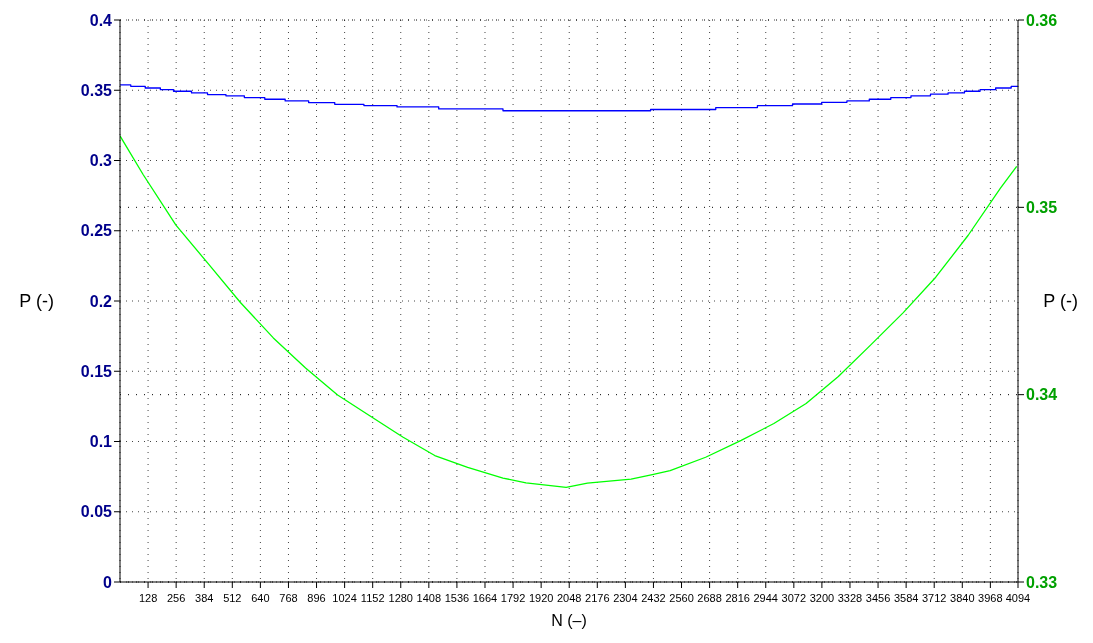 The image size is (1093, 643). What do you see at coordinates (765, 598) in the screenshot?
I see `x-tick-label: 2944` at bounding box center [765, 598].